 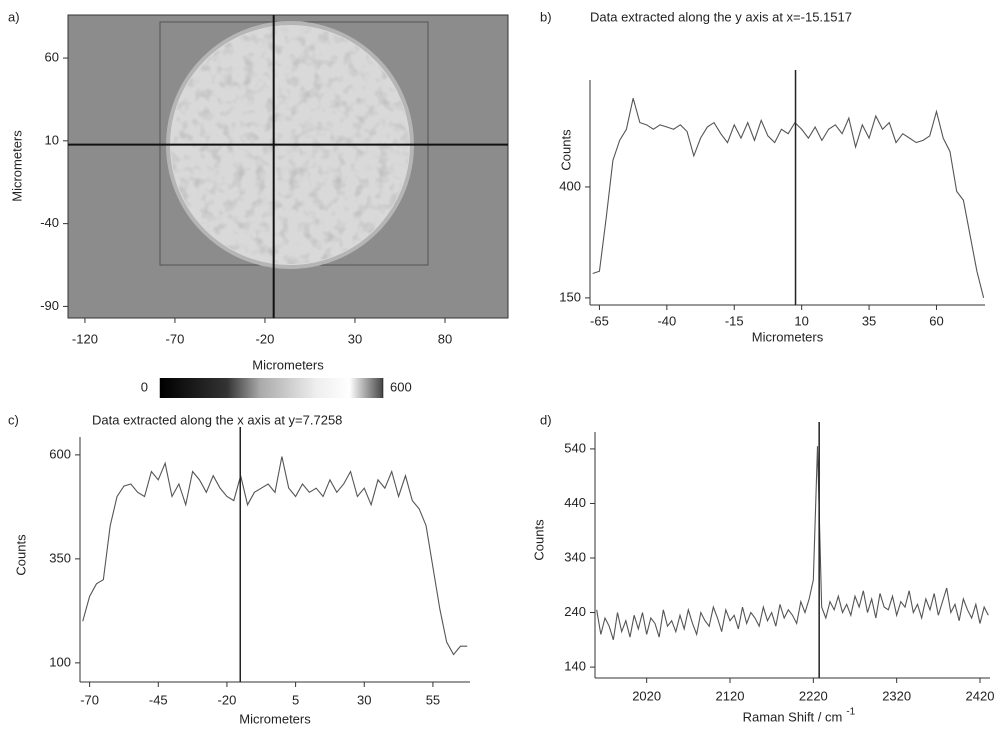 I want to click on y-tick-label: 60, so click(x=52, y=56).